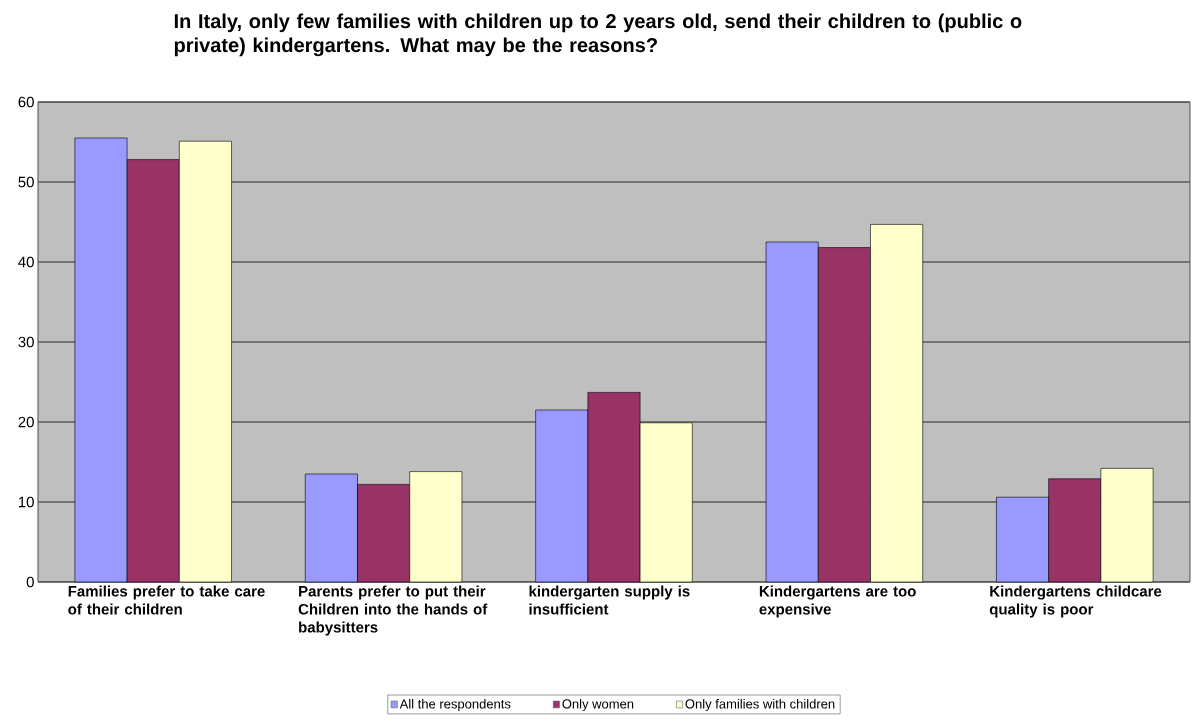  What do you see at coordinates (760, 705) in the screenshot?
I see `legend-label: Only families with children` at bounding box center [760, 705].